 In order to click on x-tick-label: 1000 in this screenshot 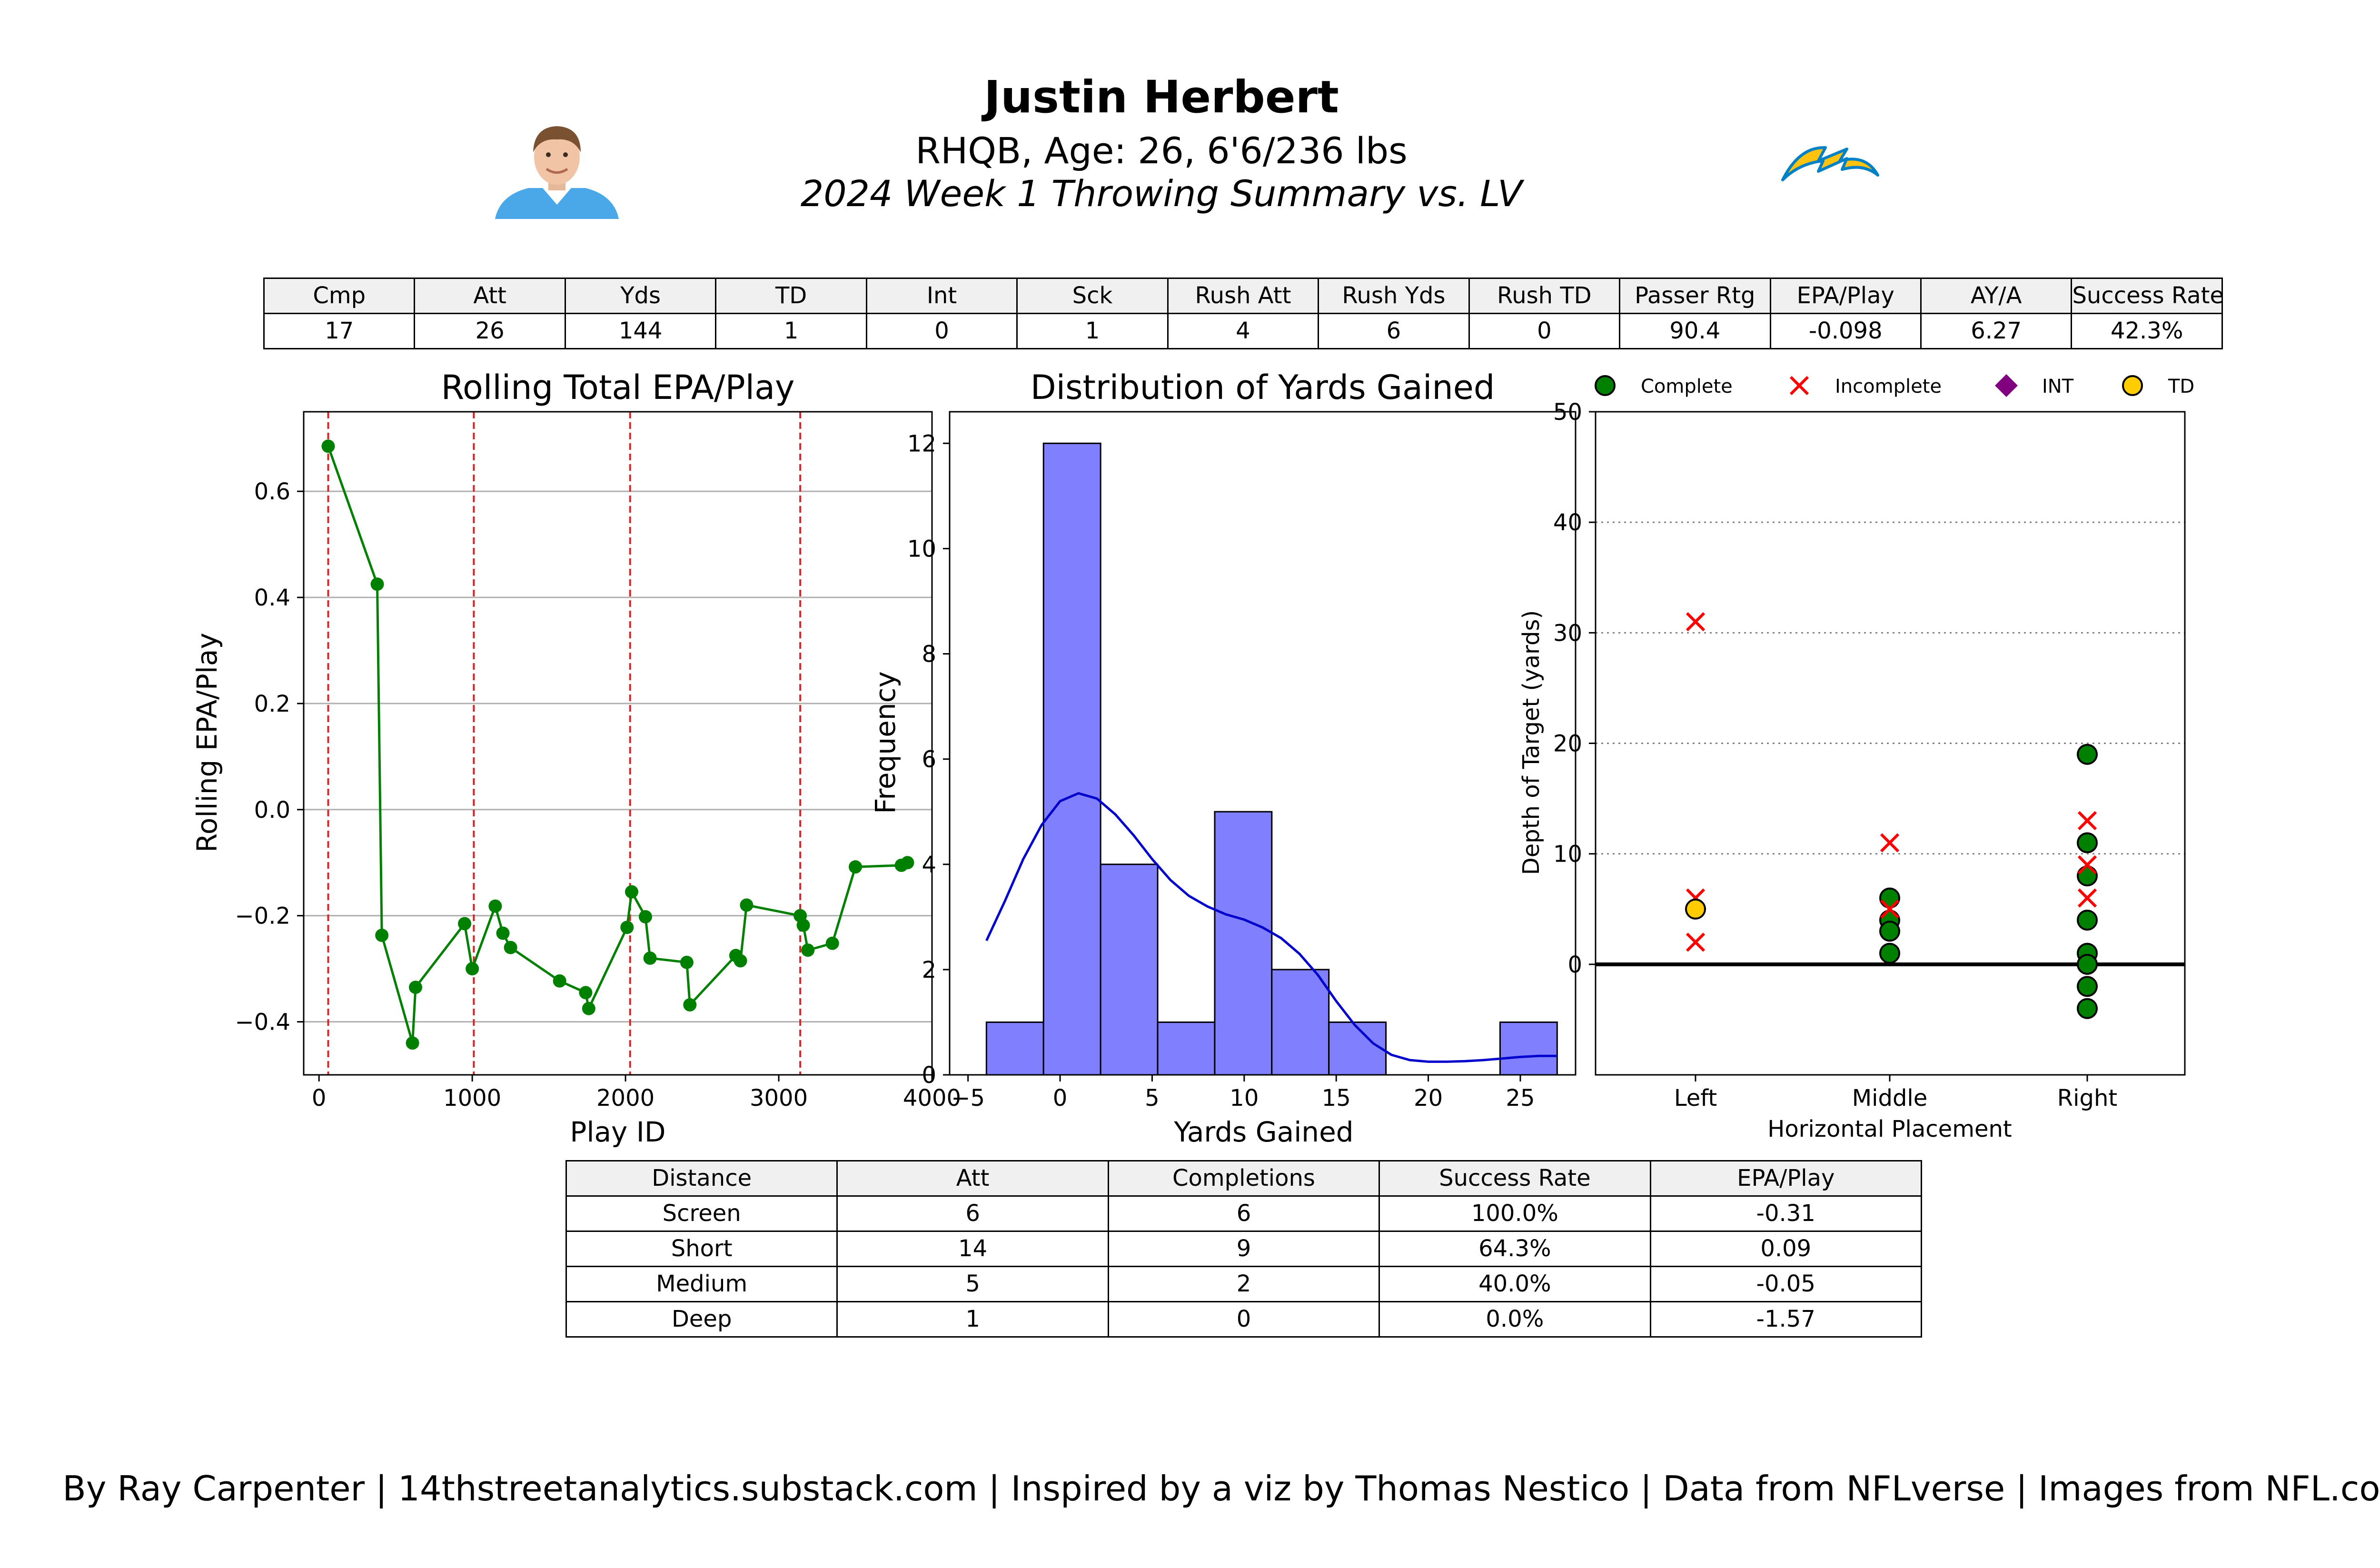, I will do `click(472, 1098)`.